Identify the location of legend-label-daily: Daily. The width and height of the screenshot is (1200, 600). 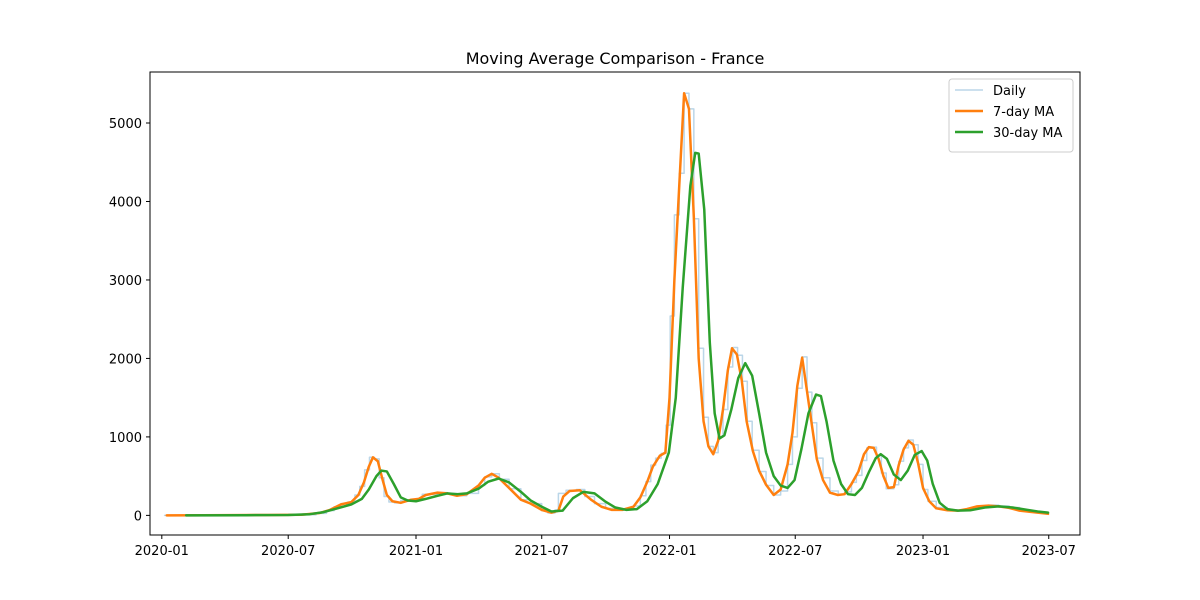
(1009, 91).